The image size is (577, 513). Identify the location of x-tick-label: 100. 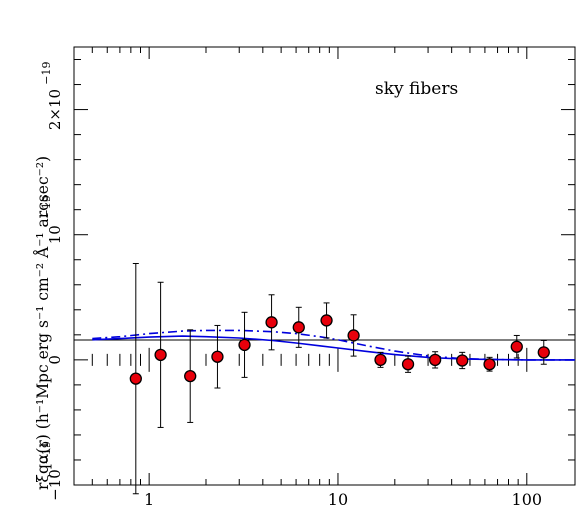
(527, 499).